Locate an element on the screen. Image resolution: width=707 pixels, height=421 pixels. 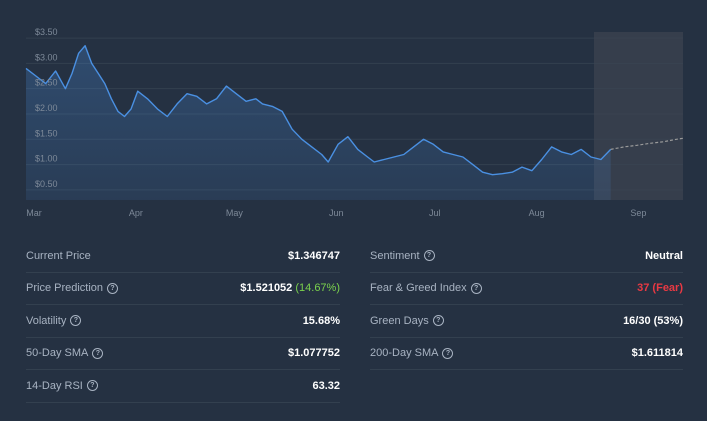
stat-label: Price Prediction is located at coordinates (65, 288).